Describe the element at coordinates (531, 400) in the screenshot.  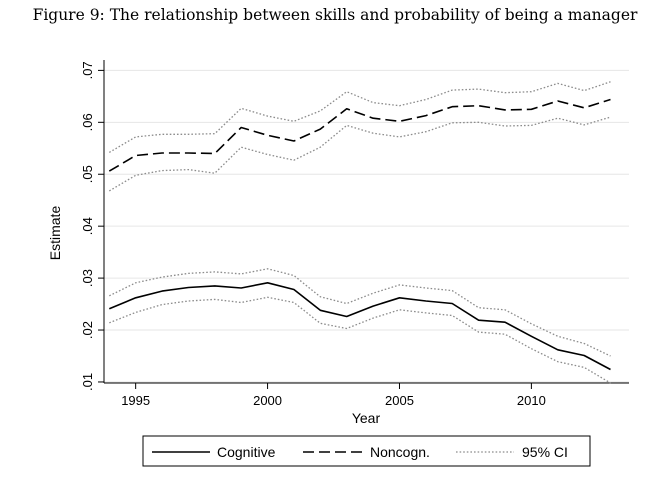
I see `x-tick-label: 2010` at that location.